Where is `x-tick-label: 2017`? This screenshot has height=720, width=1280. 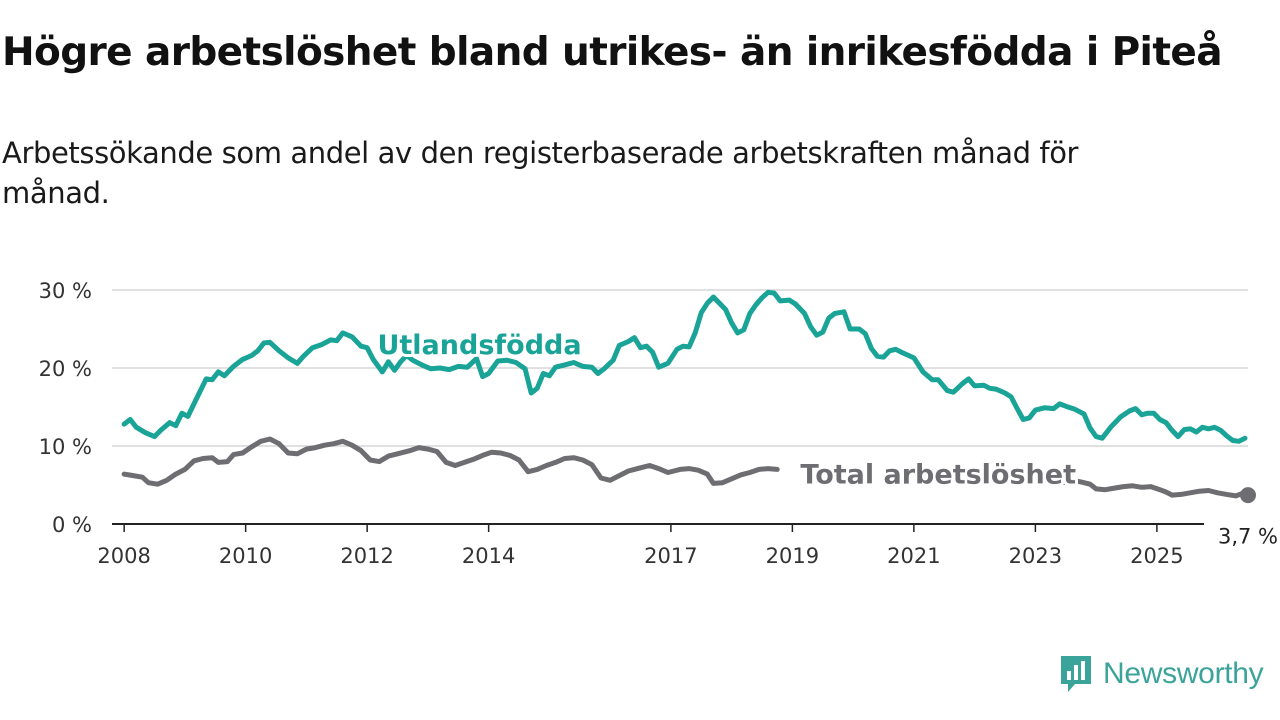 x-tick-label: 2017 is located at coordinates (670, 556).